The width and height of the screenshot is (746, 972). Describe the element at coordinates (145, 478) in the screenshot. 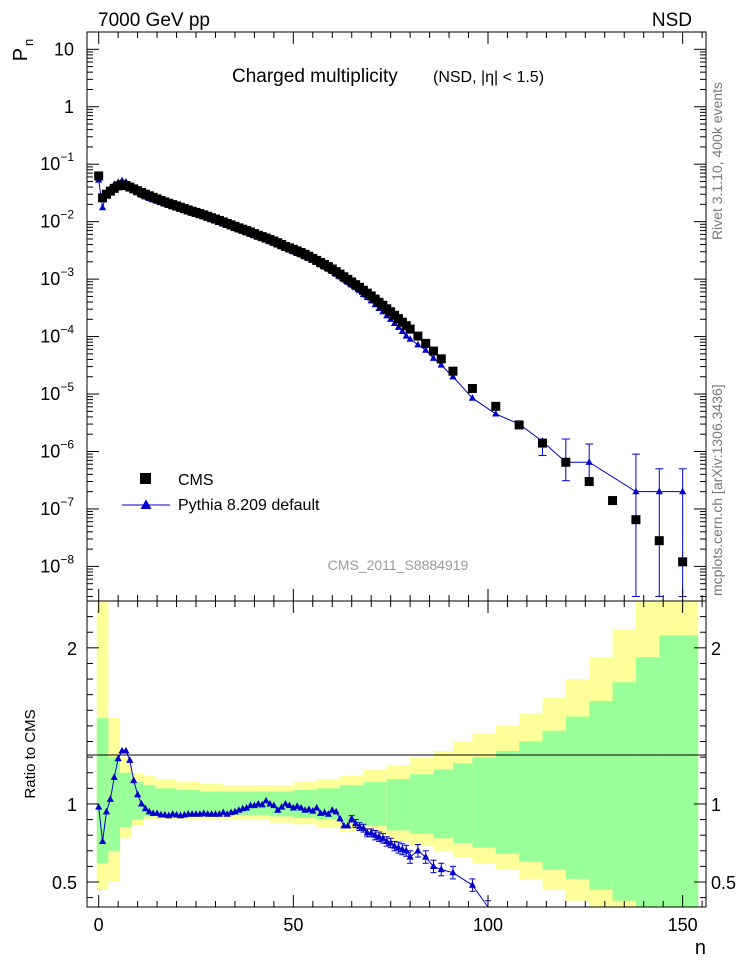

I see `legend-marker-cms` at that location.